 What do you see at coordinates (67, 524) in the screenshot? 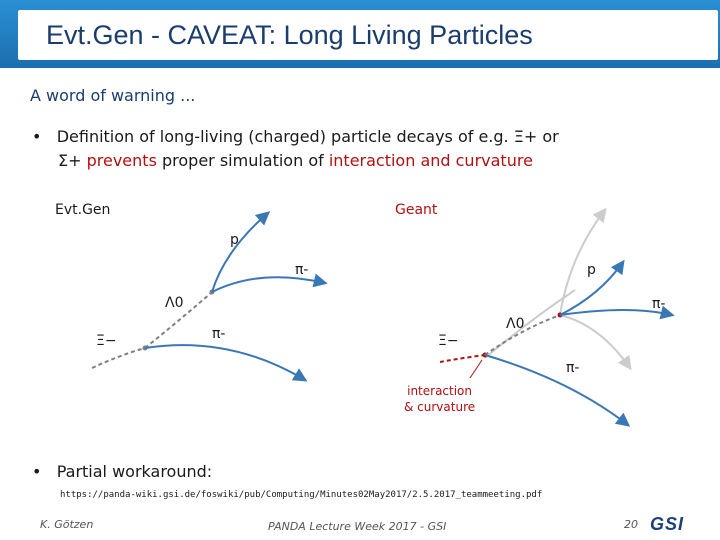
I see `footer-author: K. Götzen` at bounding box center [67, 524].